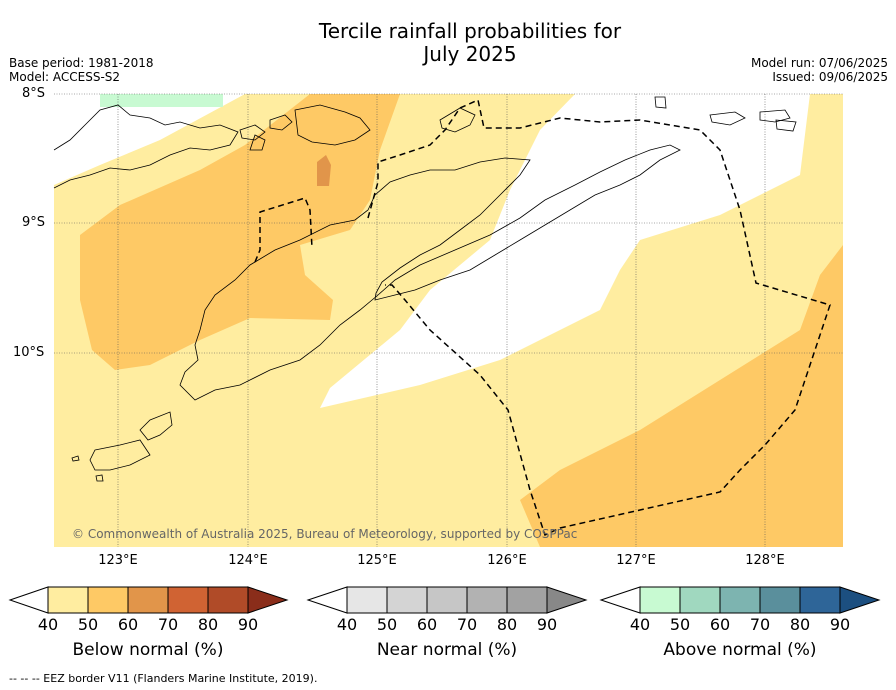  I want to click on lat-label-10s: 10°S, so click(29, 352).